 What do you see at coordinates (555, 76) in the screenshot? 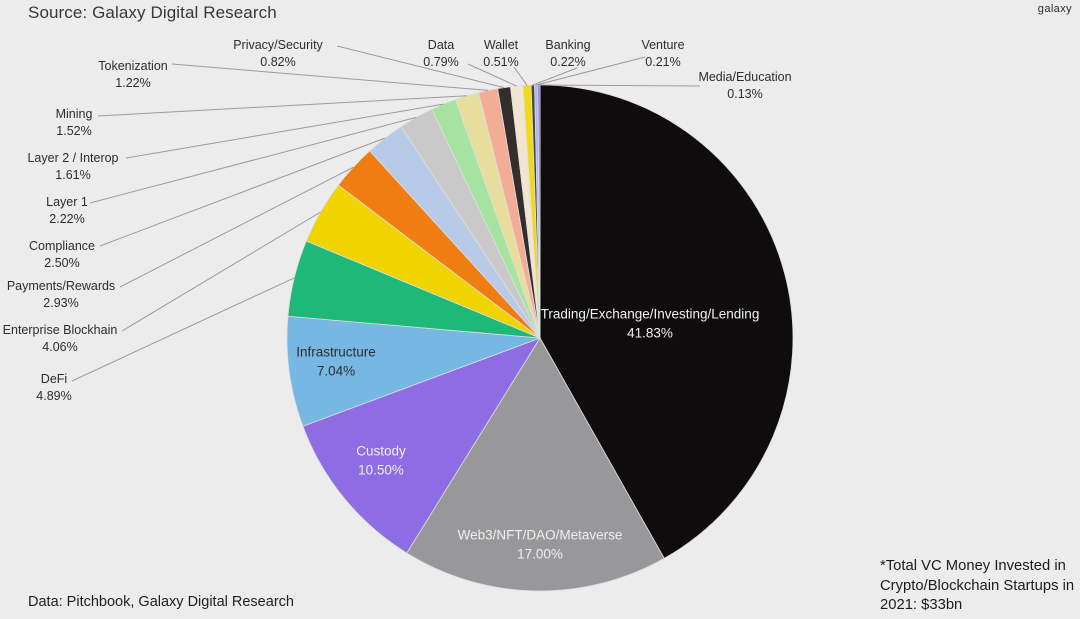
I see `leader-line-banking` at bounding box center [555, 76].